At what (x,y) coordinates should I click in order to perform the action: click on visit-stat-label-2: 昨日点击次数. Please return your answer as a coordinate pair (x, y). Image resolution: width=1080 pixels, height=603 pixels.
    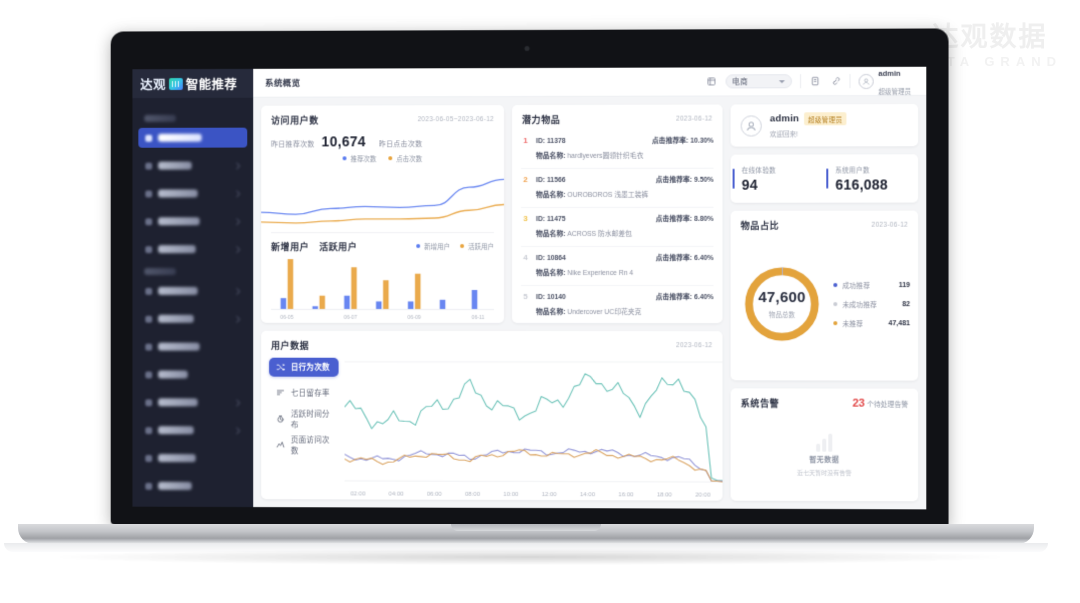
    Looking at the image, I should click on (400, 145).